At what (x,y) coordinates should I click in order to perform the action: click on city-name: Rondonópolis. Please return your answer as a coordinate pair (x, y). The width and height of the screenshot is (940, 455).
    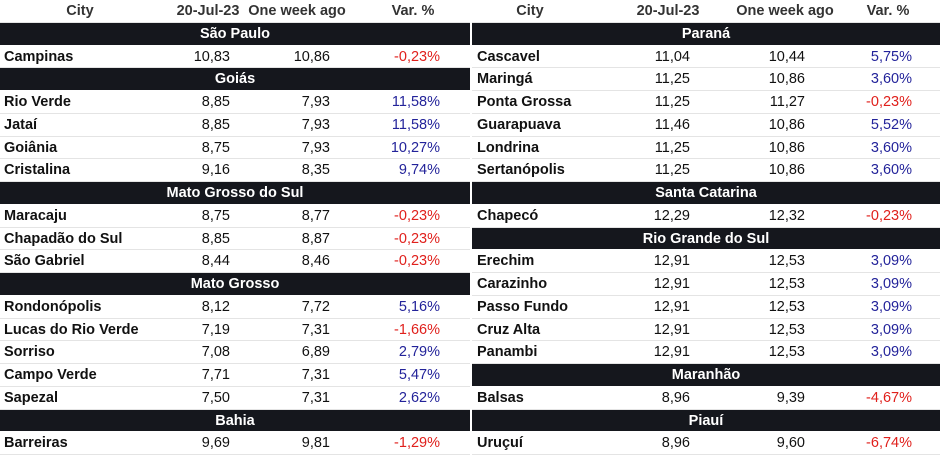
    Looking at the image, I should click on (53, 306).